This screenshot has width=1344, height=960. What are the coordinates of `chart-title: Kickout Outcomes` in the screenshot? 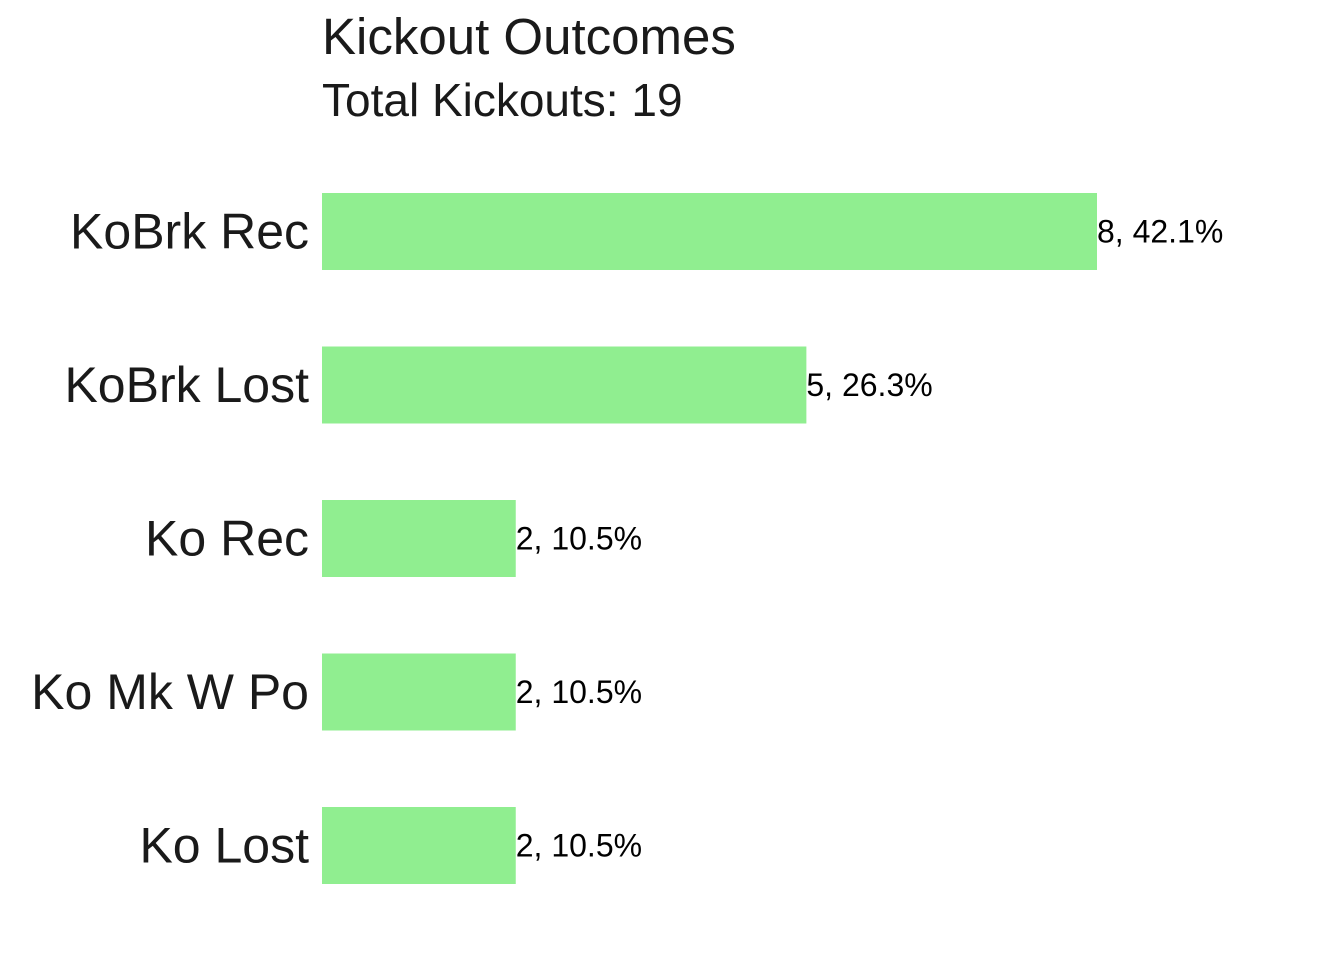 It's located at (529, 36).